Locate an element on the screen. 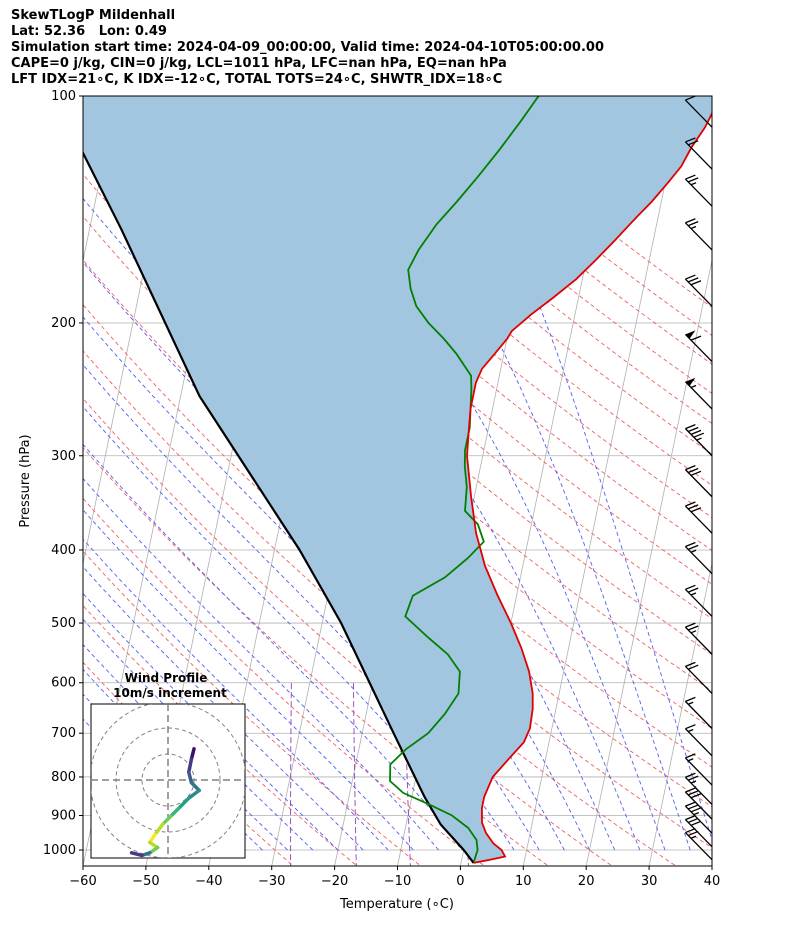 Image resolution: width=794 pixels, height=937 pixels. barb-flag is located at coordinates (690, 334).